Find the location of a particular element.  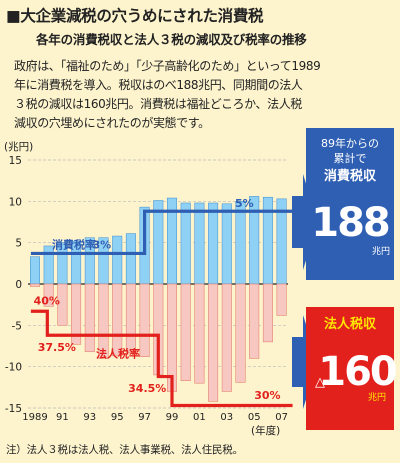

consumption-total-unit: 兆円 is located at coordinates (381, 251).